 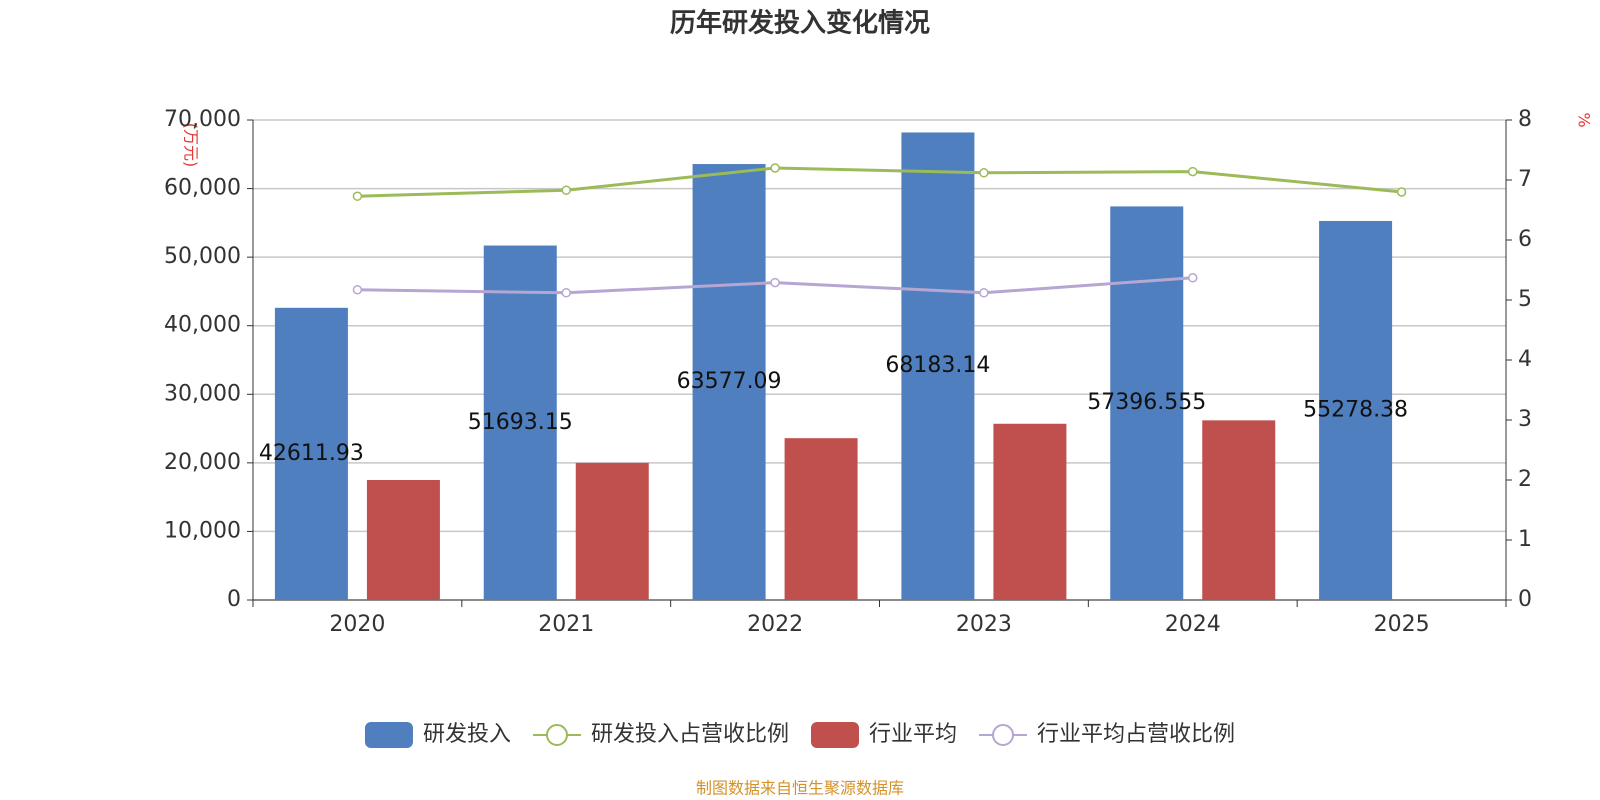 I want to click on legend-label: 行业平均, so click(x=913, y=734).